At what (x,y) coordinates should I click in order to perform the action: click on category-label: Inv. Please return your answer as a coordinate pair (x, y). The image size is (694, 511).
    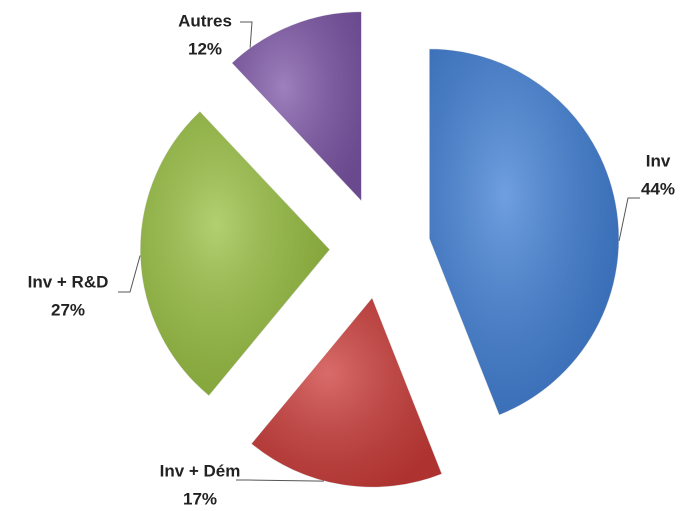
    Looking at the image, I should click on (658, 160).